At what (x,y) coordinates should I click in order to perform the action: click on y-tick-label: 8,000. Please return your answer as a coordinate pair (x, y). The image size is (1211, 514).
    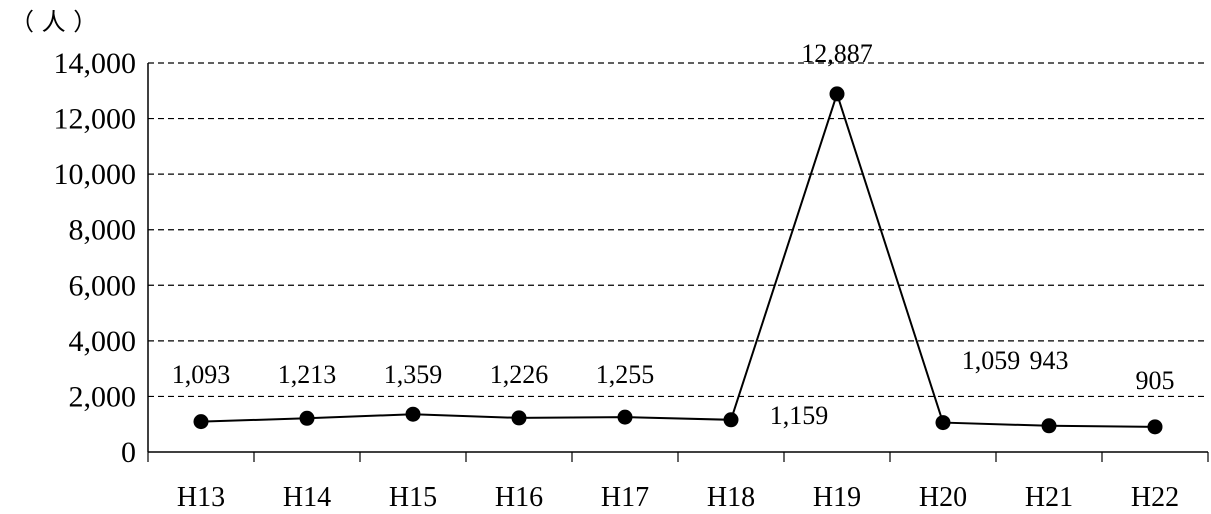
    Looking at the image, I should click on (103, 230).